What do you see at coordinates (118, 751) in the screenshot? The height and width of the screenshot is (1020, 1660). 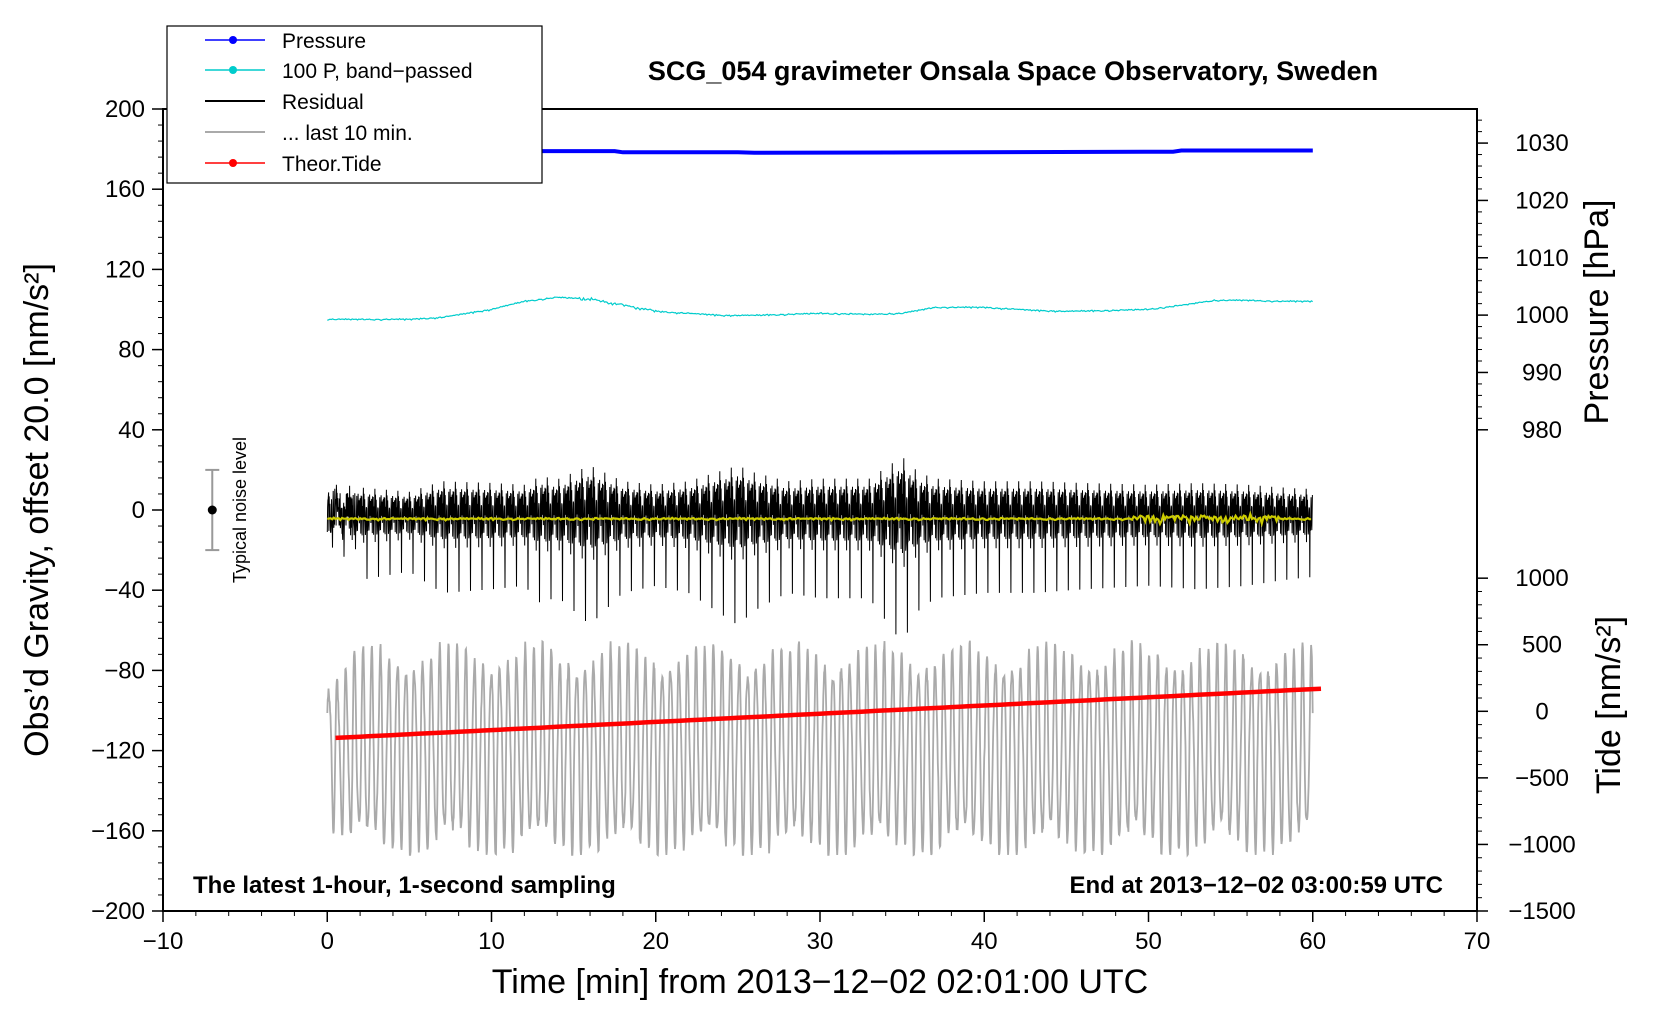 I see `y-tick-label: −120` at bounding box center [118, 751].